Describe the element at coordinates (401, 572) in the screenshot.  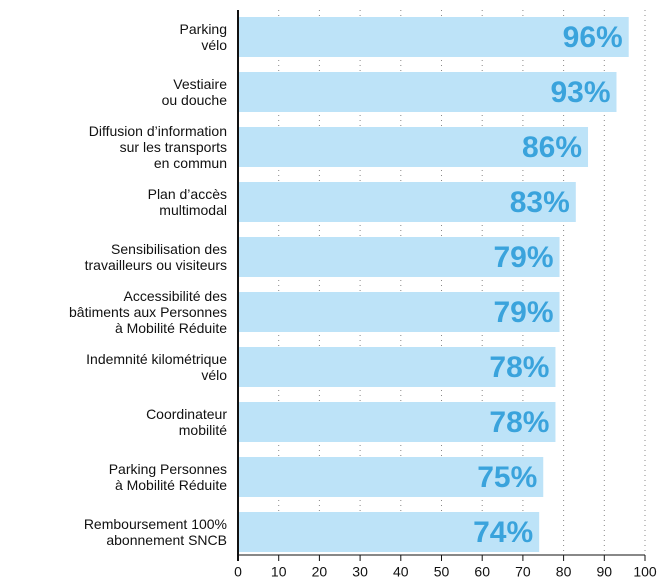
I see `x-tick-label: 40` at that location.